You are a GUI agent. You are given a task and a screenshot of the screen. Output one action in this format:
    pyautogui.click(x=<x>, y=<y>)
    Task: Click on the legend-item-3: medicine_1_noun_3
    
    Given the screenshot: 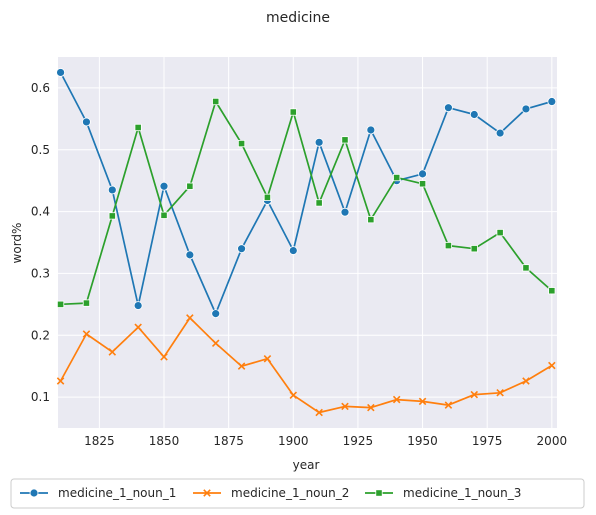 What is the action you would take?
    pyautogui.click(x=443, y=493)
    